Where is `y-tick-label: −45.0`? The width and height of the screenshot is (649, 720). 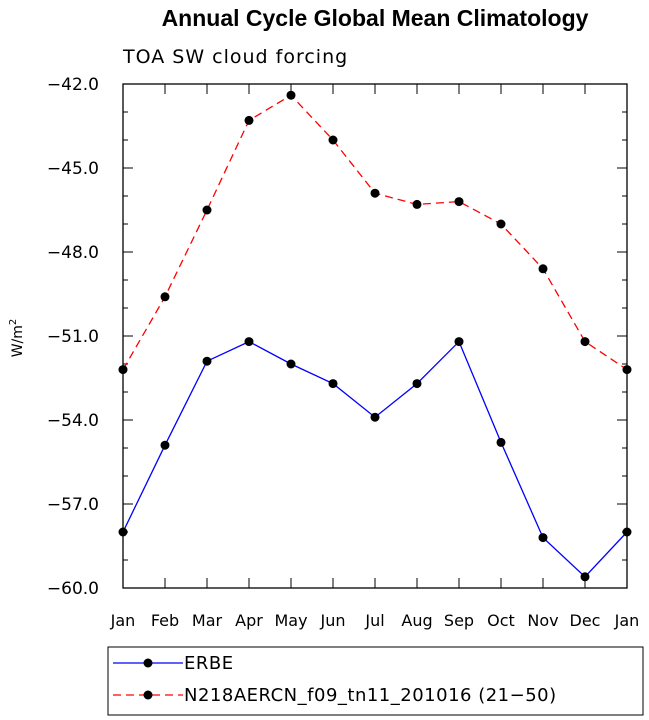 y-tick-label: −45.0 is located at coordinates (73, 169).